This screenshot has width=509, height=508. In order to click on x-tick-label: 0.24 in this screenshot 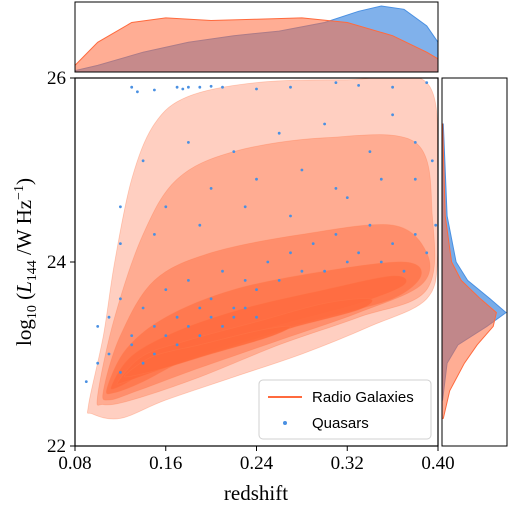, I will do `click(257, 463)`.